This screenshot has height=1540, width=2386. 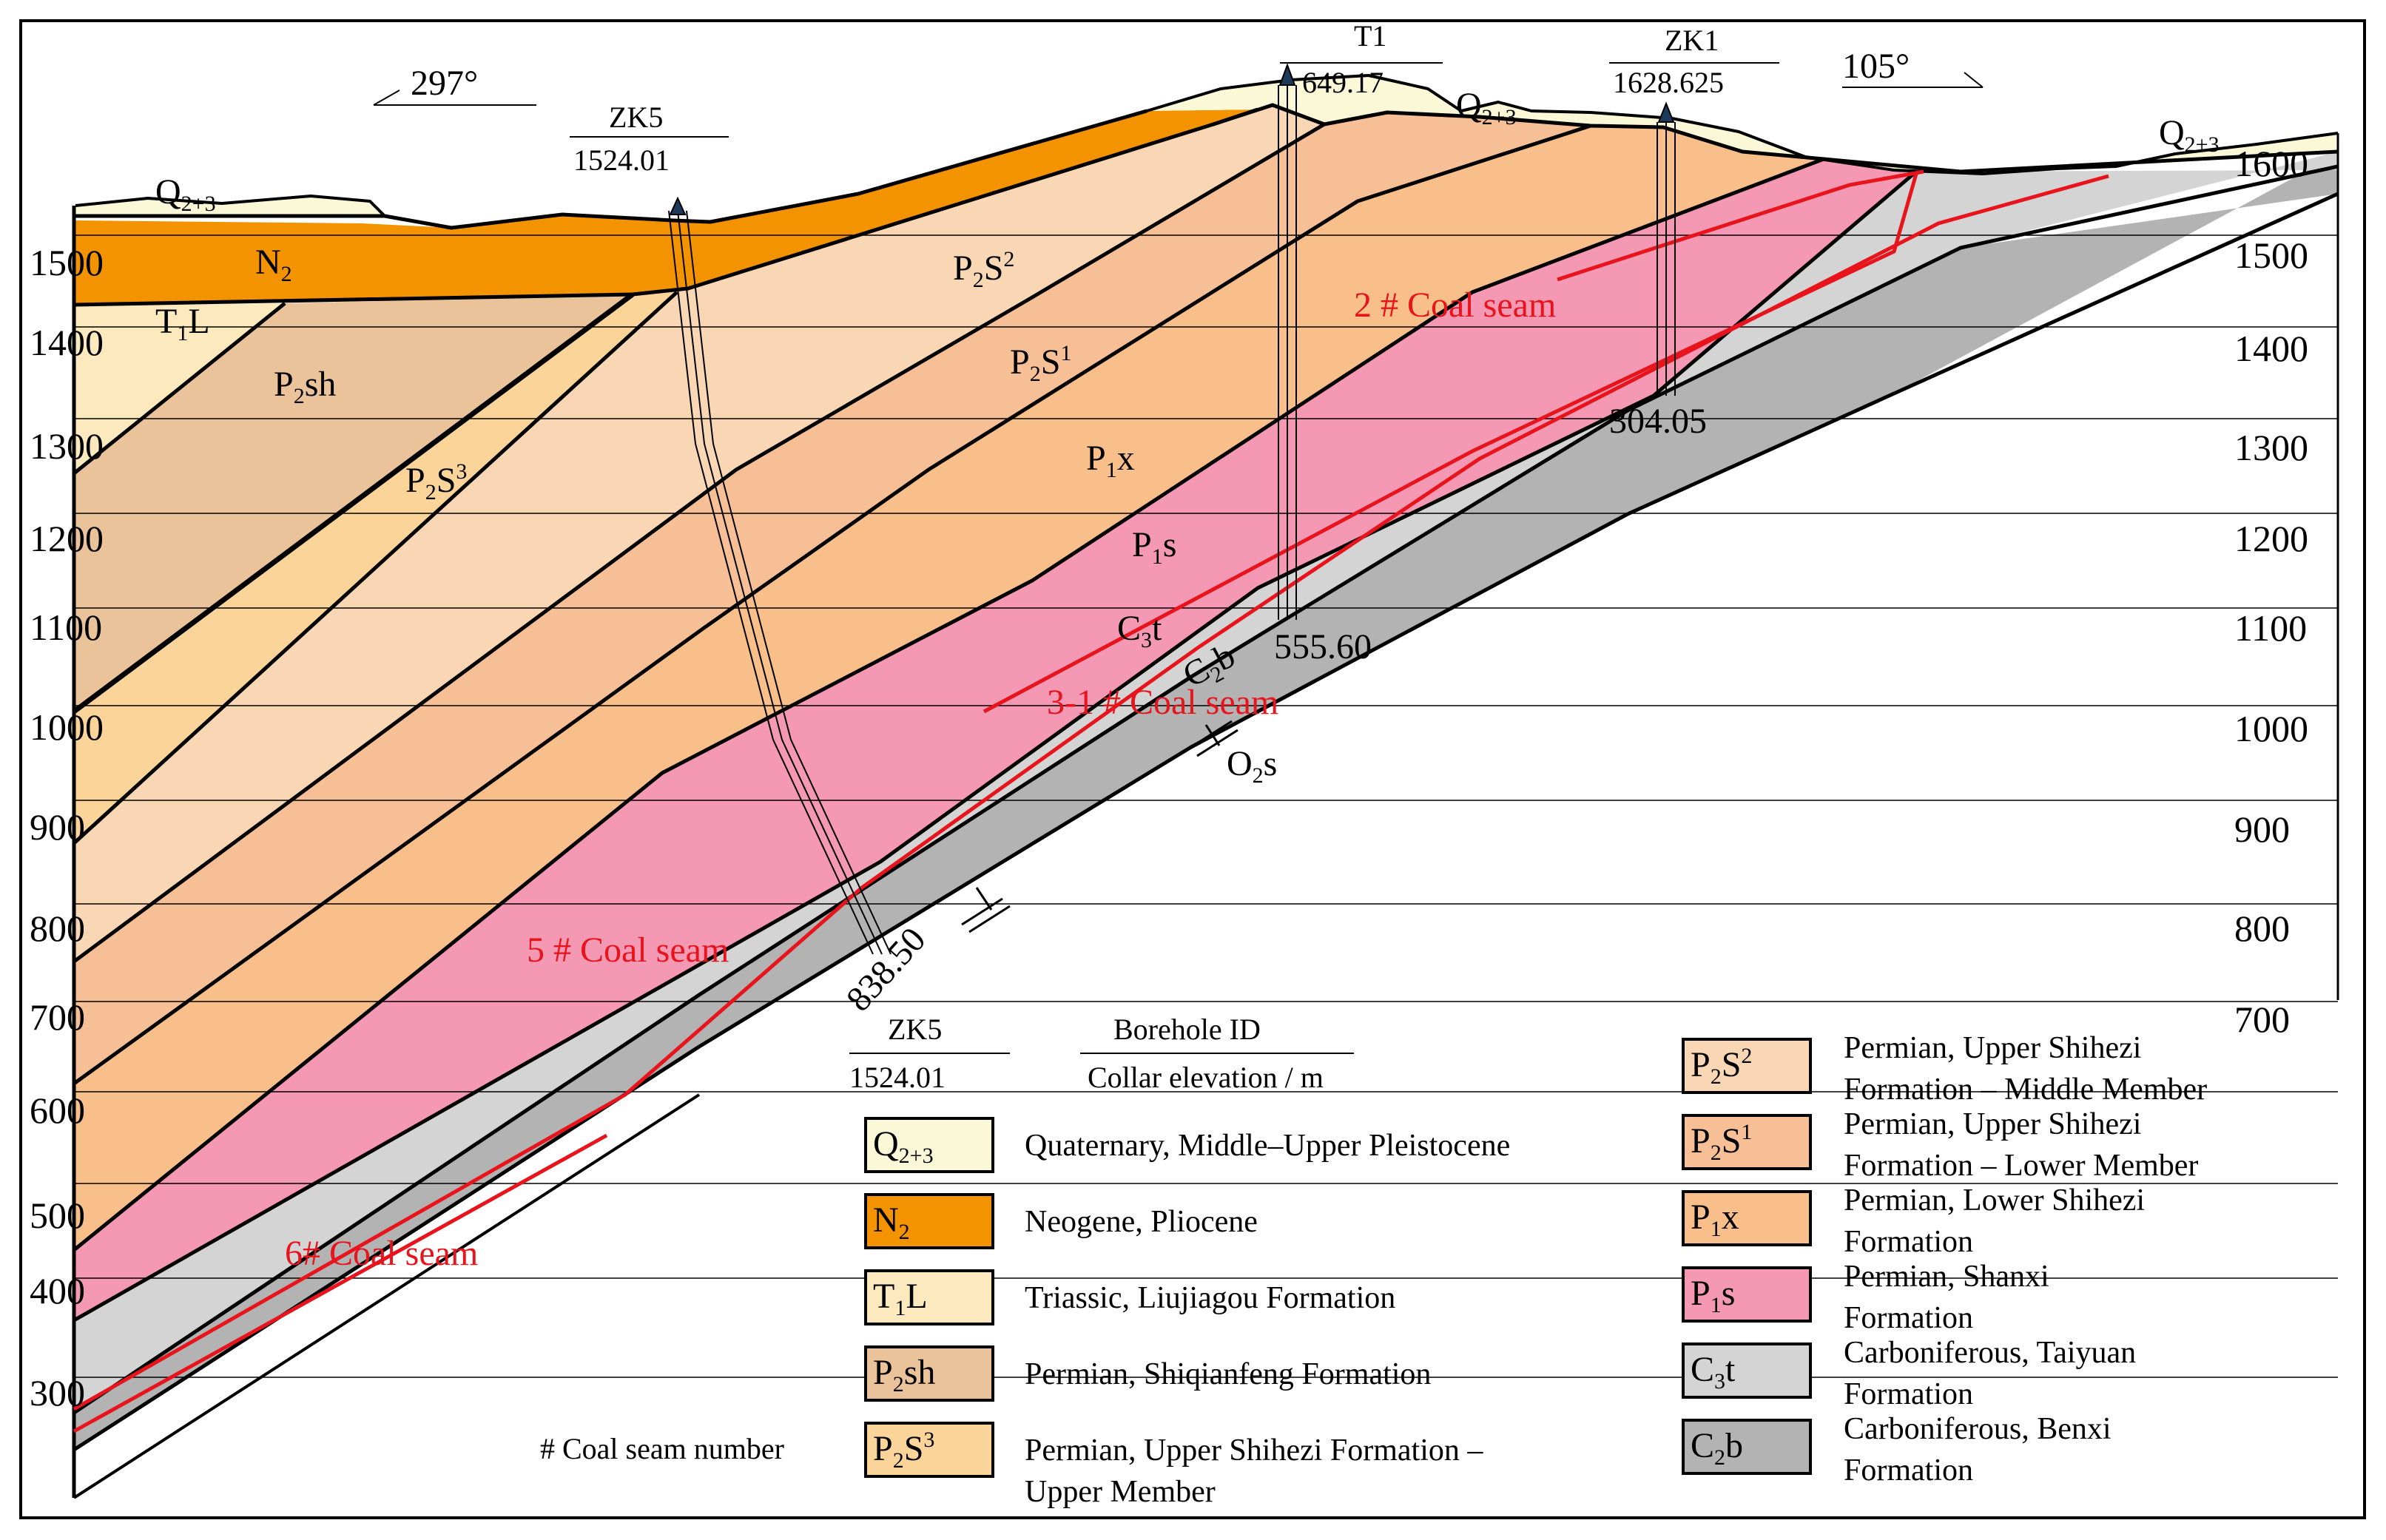 I want to click on legend-sample-elev: 1524.01, so click(x=897, y=1077).